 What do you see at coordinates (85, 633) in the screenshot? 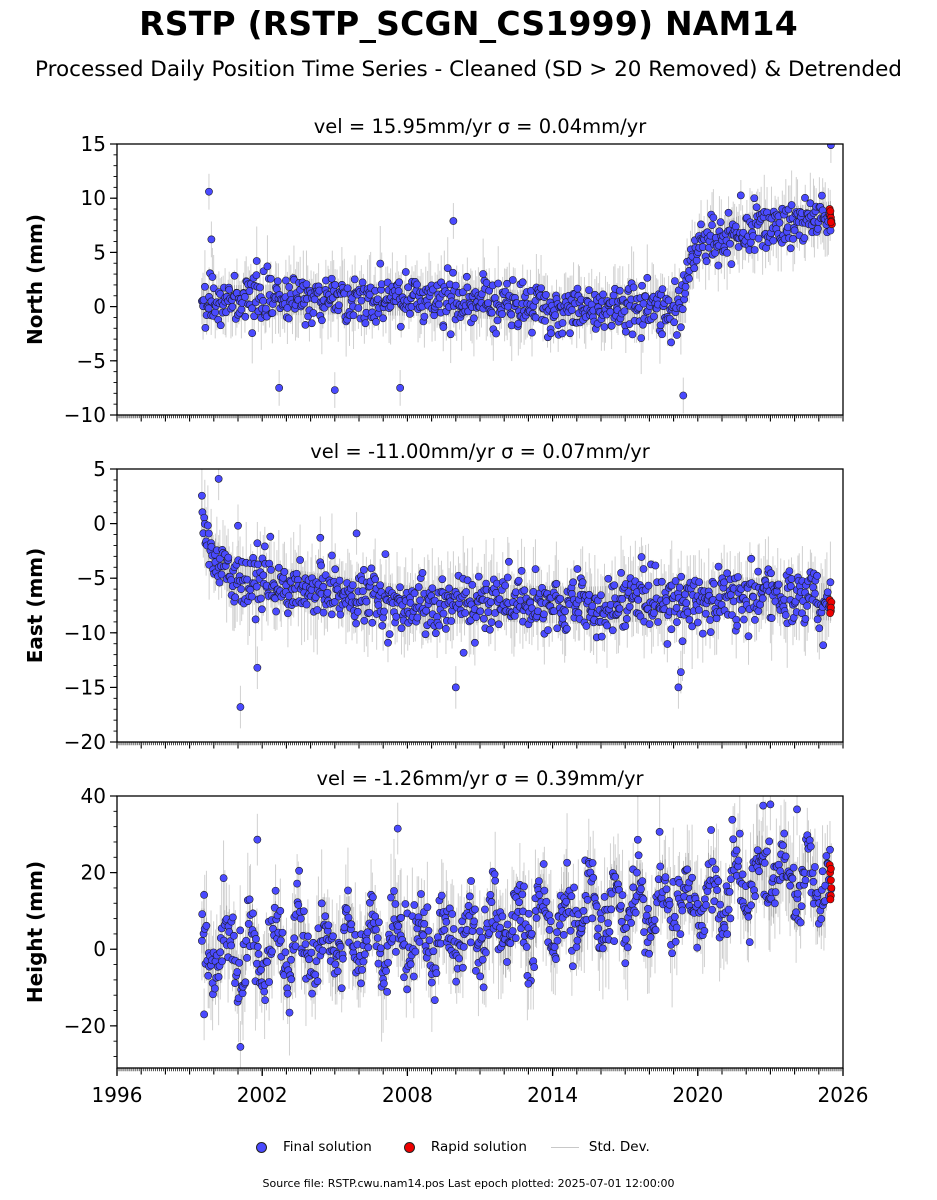
I see `y-tick-label: −10` at bounding box center [85, 633].